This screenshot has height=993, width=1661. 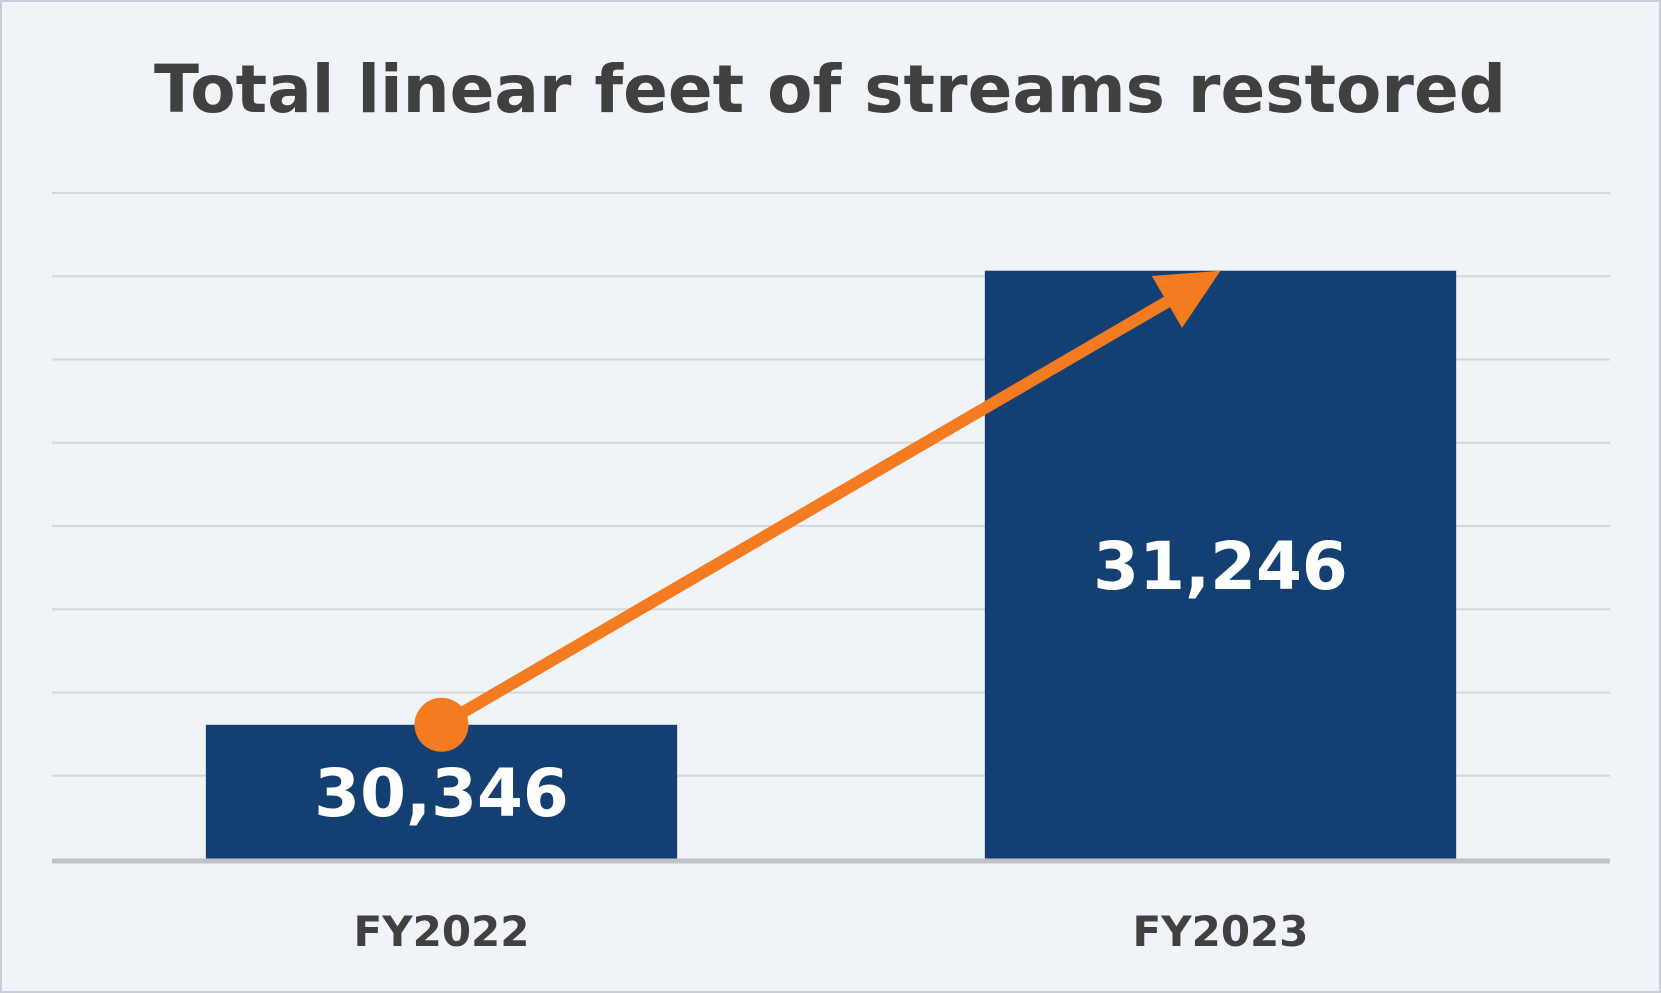 I want to click on chart-title: Total linear feet of streams restored, so click(x=830, y=89).